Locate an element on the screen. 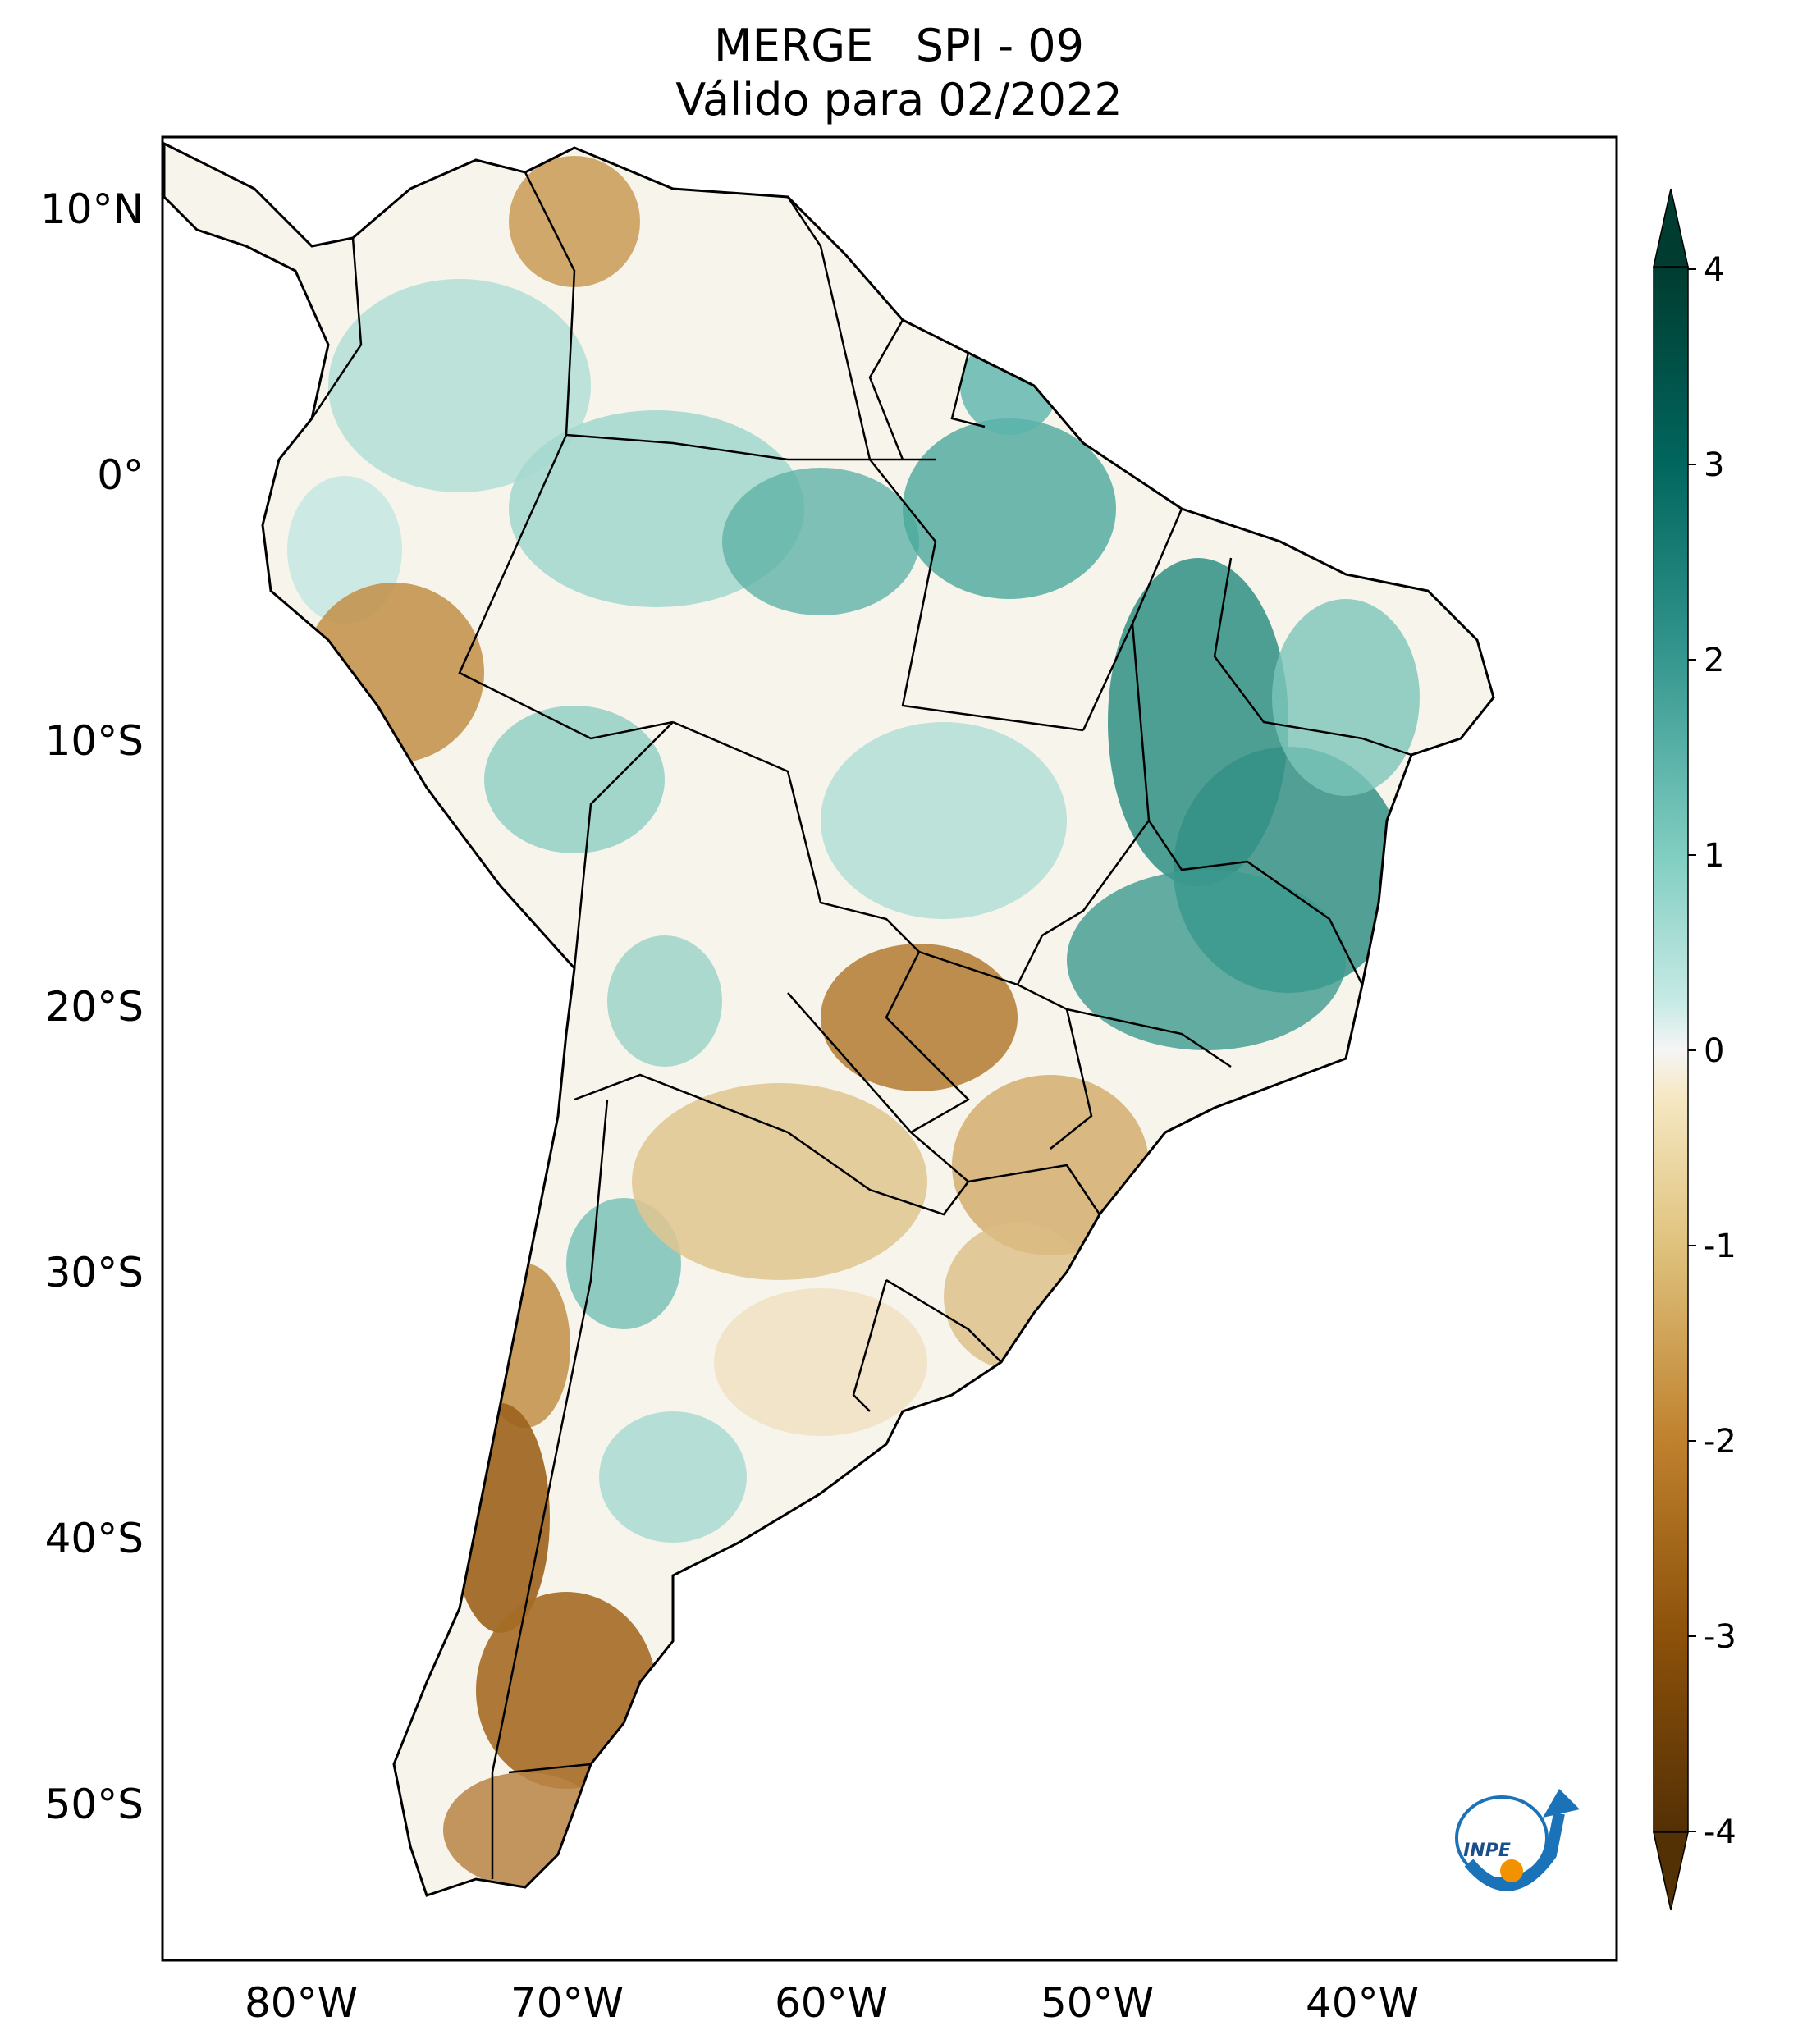  colorbar-label-4: 4 is located at coordinates (1714, 270).